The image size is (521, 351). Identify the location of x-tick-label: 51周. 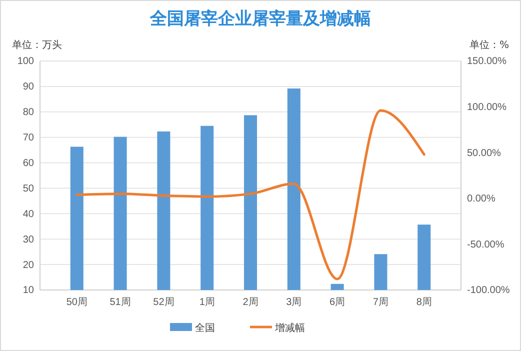
(120, 302).